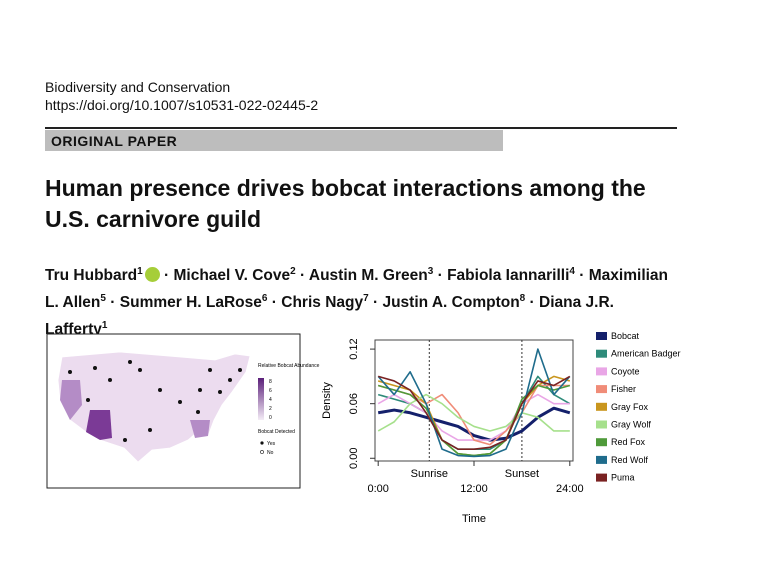 This screenshot has height=561, width=757. I want to click on x-tick-label: 24:00, so click(570, 489).